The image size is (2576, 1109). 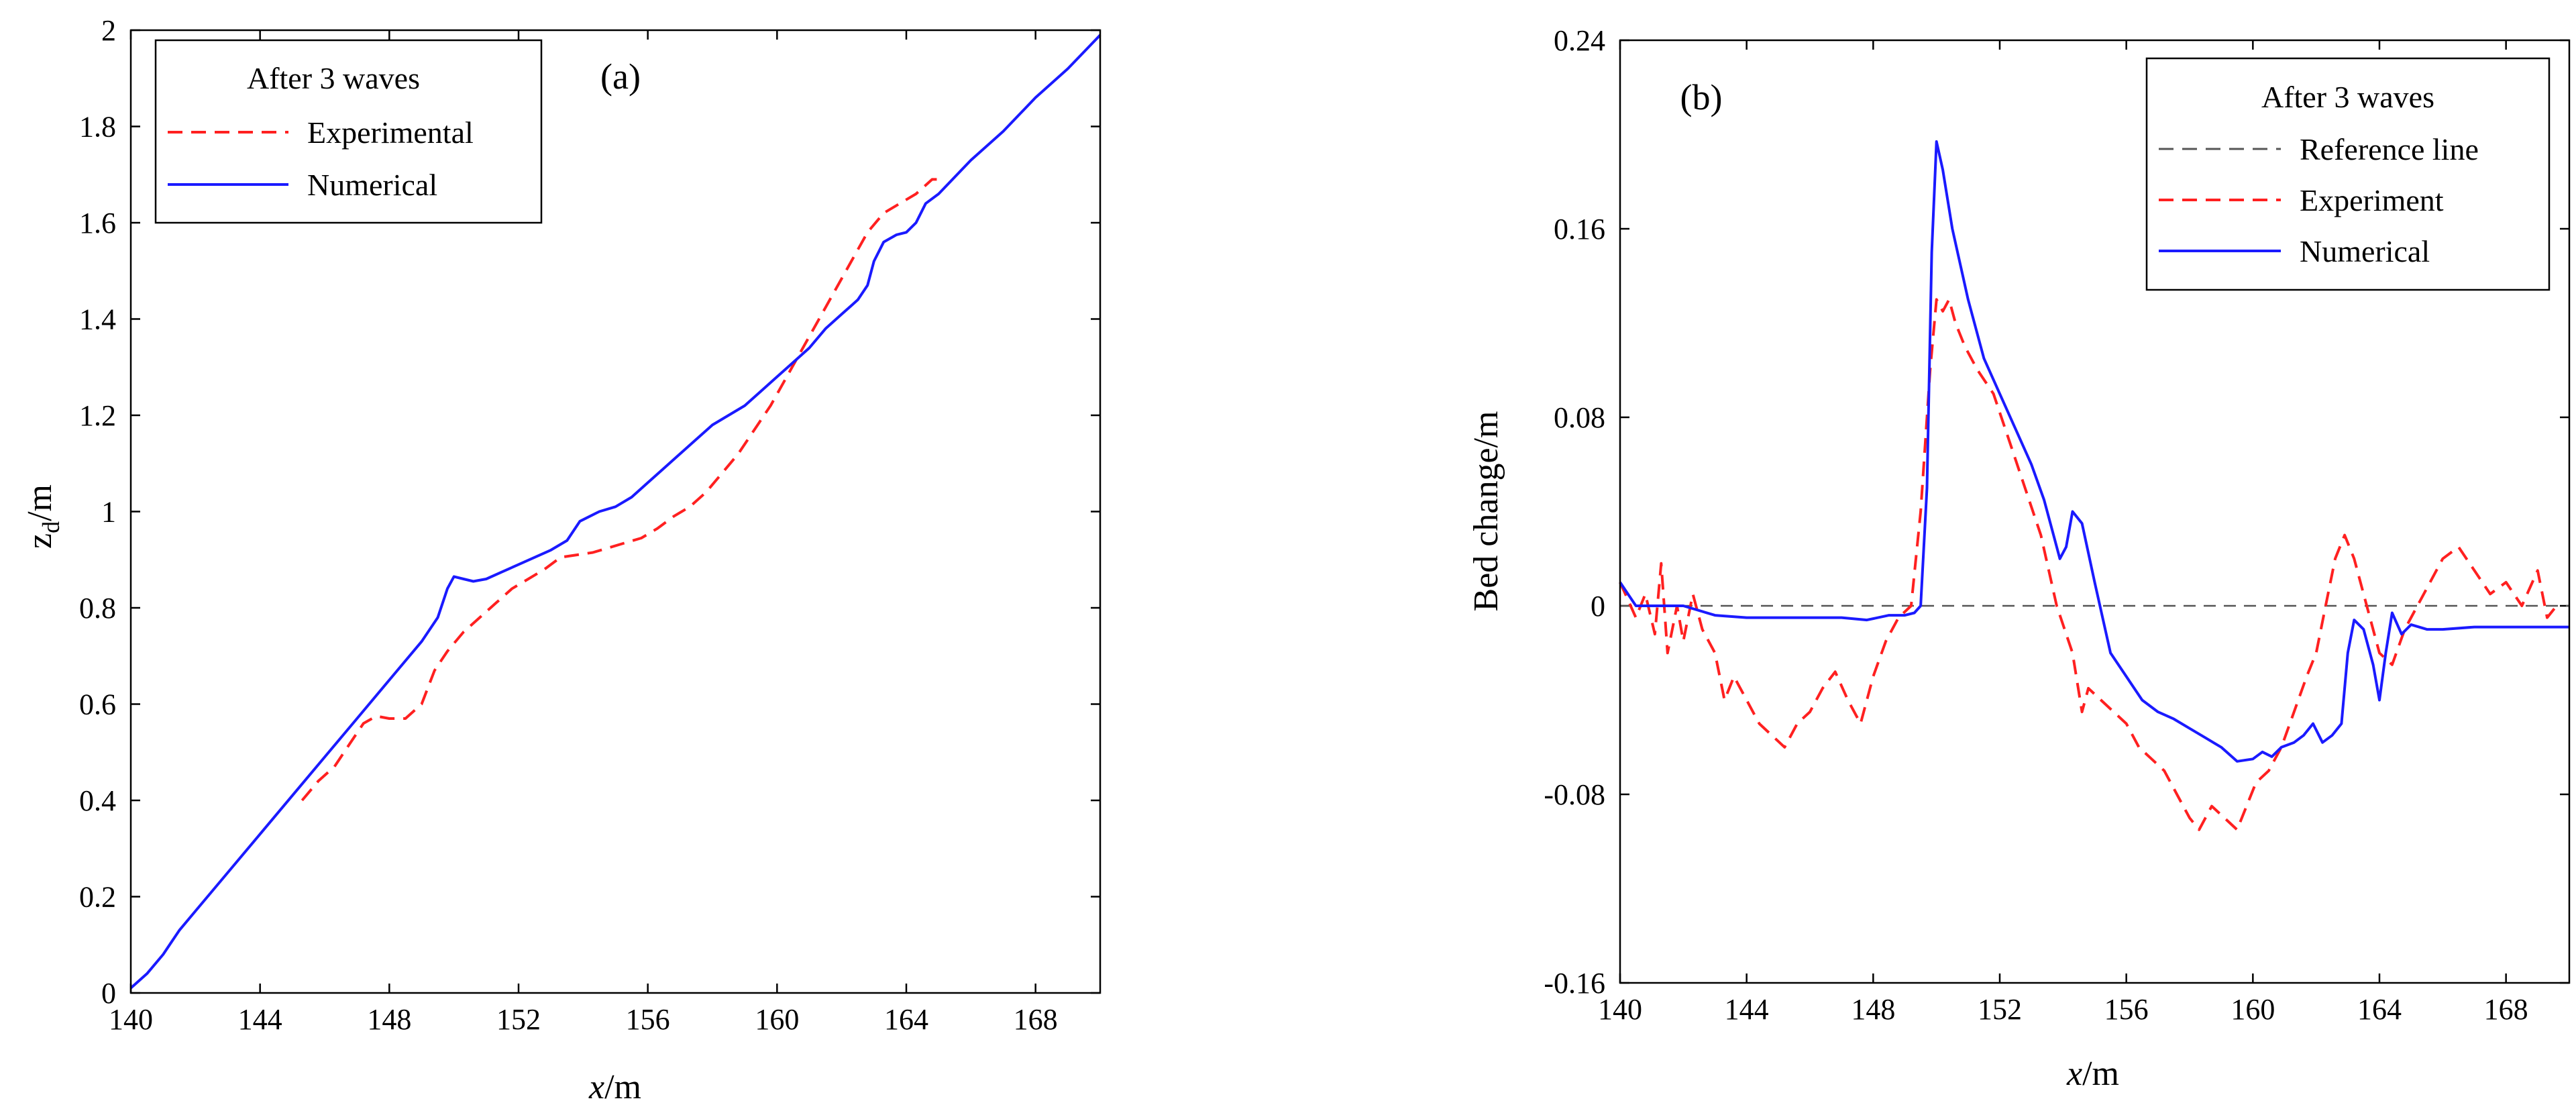 I want to click on chart-a-x-tick-label: 156, so click(x=648, y=1019).